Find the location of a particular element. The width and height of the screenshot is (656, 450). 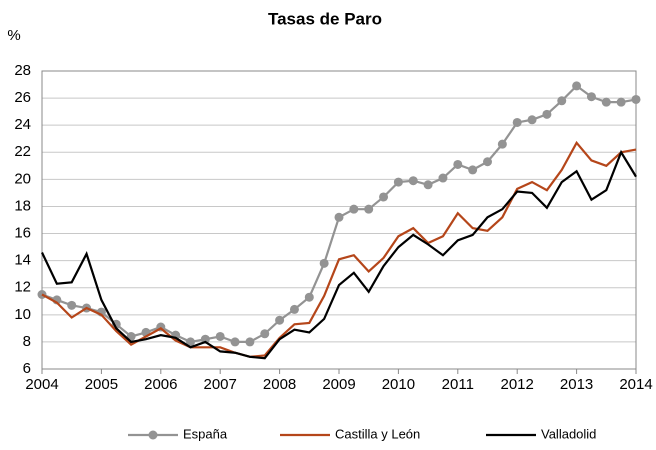

y-tick-label: 22 is located at coordinates (22, 151).